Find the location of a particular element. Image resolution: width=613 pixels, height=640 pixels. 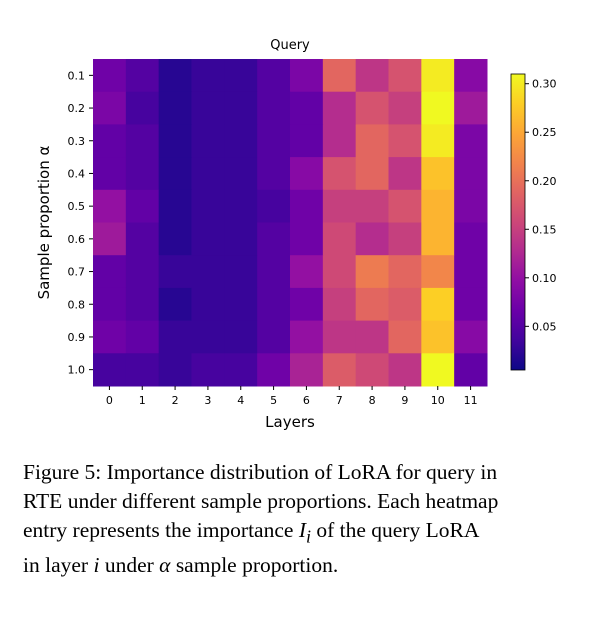

y-tick-label: 0.9 is located at coordinates (77, 337).